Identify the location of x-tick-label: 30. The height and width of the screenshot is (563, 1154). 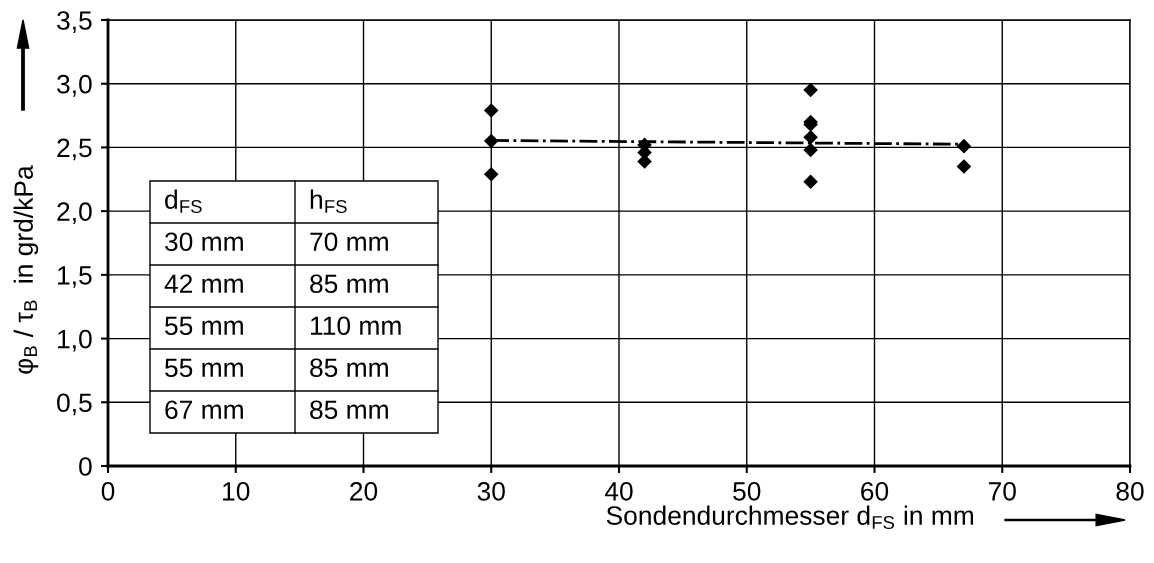
(491, 491).